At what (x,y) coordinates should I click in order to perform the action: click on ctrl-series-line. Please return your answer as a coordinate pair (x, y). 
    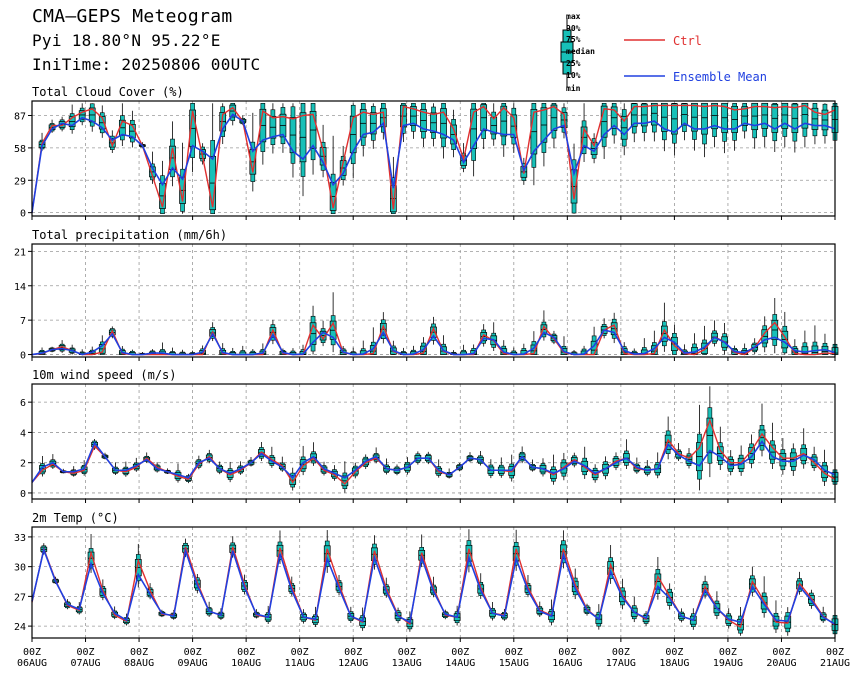
    Looking at the image, I should click on (433, 338).